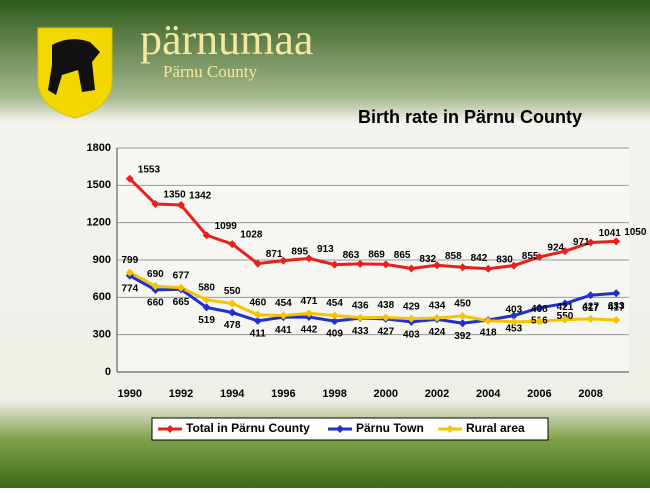  I want to click on data-label: 855, so click(530, 256).